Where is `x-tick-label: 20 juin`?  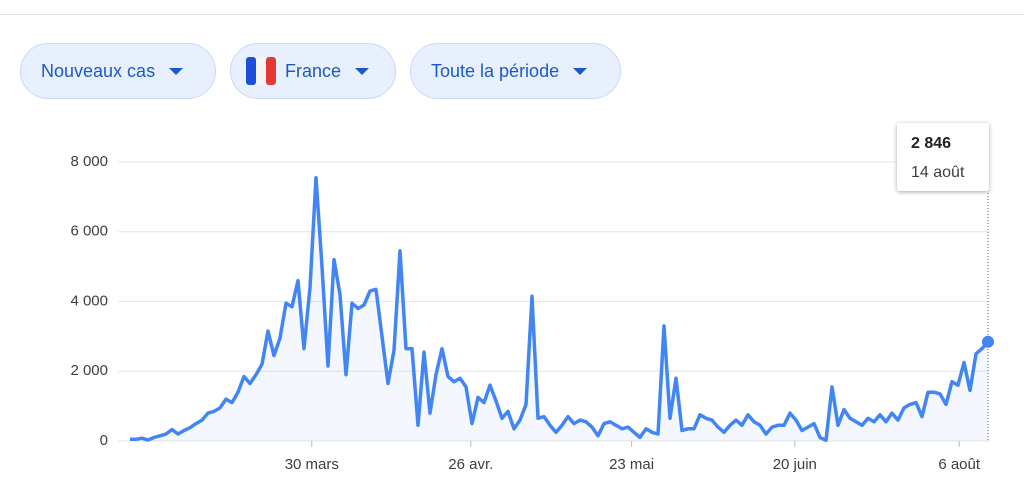 x-tick-label: 20 juin is located at coordinates (795, 464).